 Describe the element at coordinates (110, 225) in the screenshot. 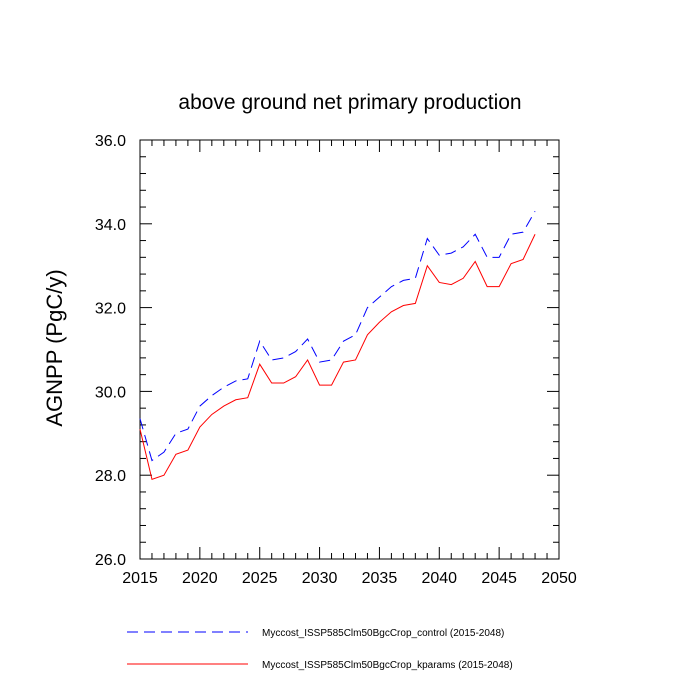

I see `y-tick-label: 34.0` at that location.